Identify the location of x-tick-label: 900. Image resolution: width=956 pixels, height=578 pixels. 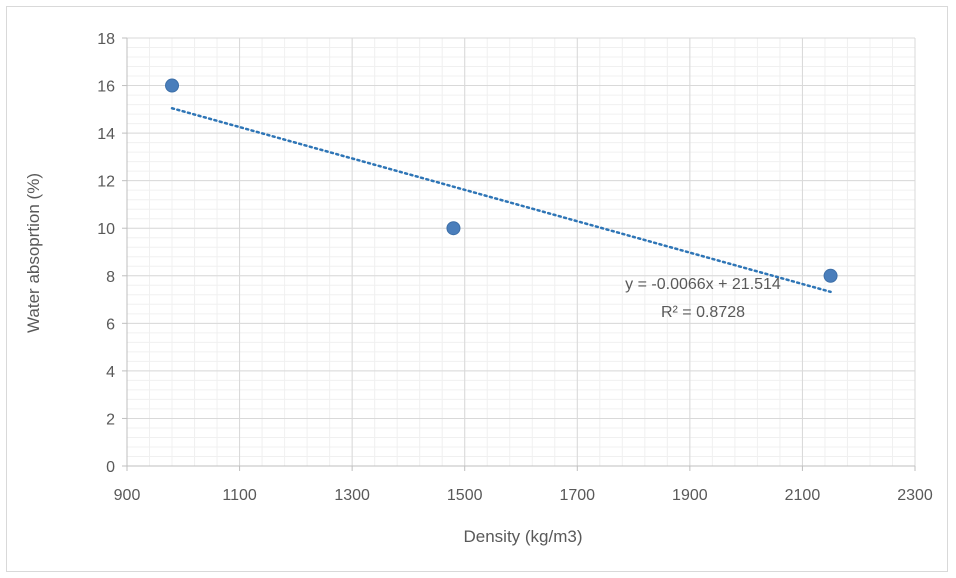
(127, 495).